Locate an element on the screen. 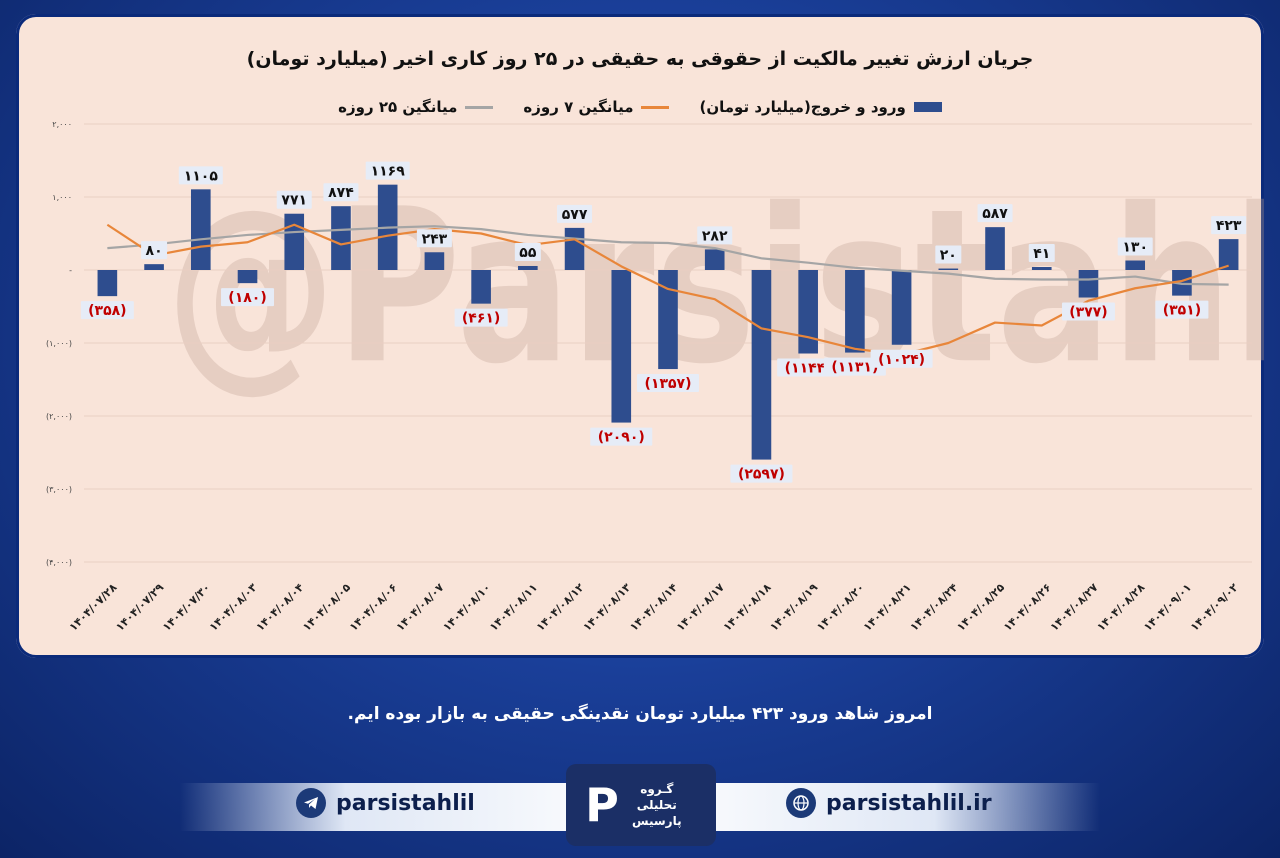  legend-item-bars: ورود و خروج(میلیارد تومان) is located at coordinates (820, 107).